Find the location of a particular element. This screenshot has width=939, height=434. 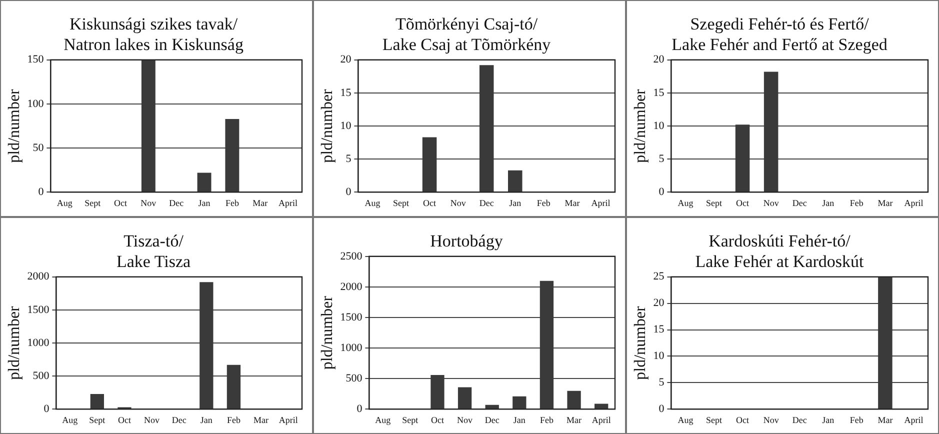

y-tick-label: 50 is located at coordinates (38, 148).